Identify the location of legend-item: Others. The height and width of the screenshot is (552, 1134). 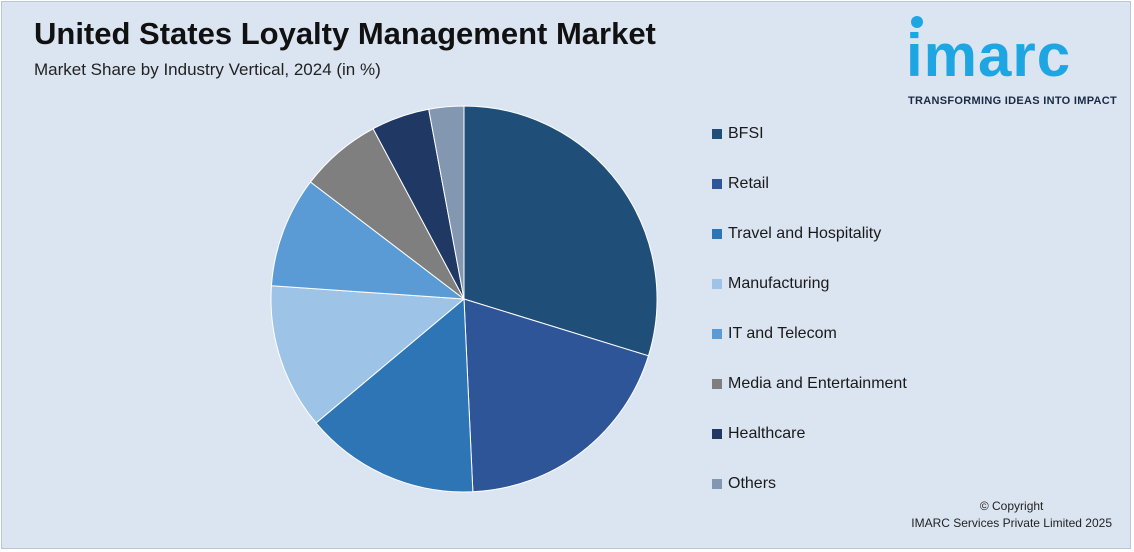
(744, 484).